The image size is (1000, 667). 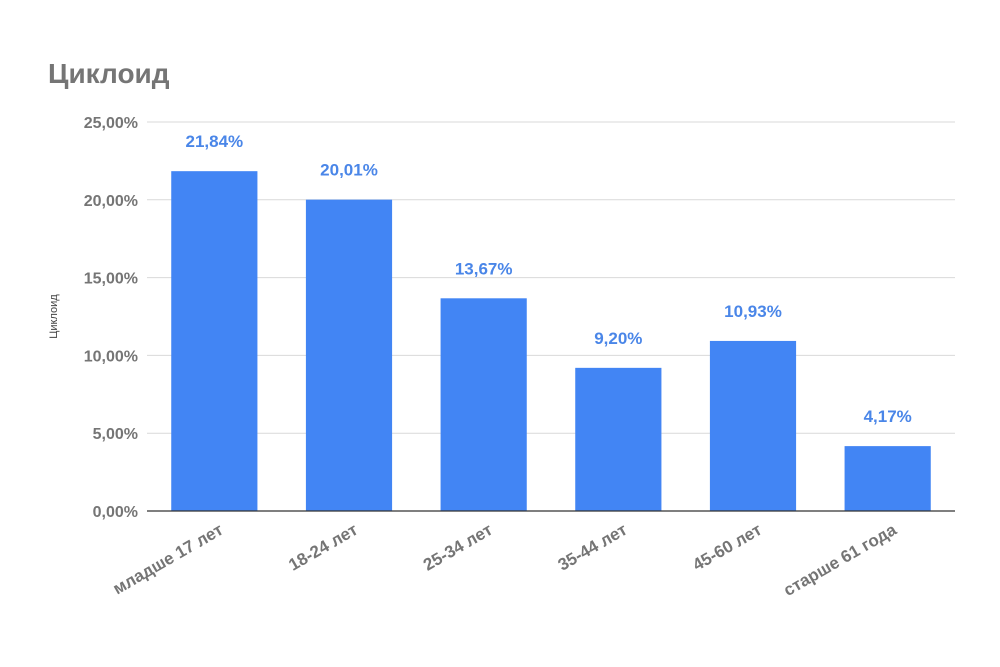 I want to click on y-tick-label: 5,00%, so click(x=115, y=434).